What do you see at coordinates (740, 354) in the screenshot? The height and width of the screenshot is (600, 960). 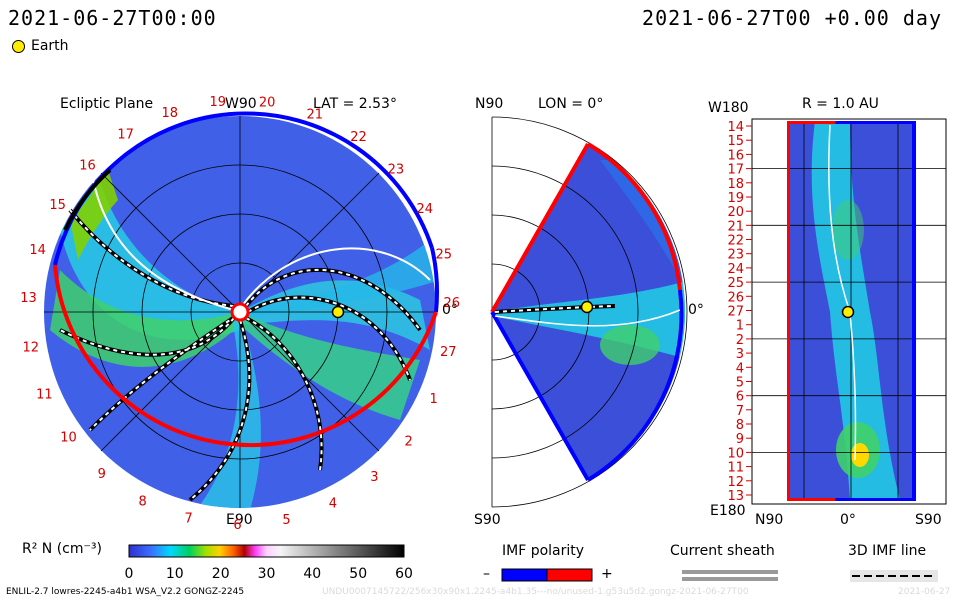 I see `radial-ytick-label: 3` at bounding box center [740, 354].